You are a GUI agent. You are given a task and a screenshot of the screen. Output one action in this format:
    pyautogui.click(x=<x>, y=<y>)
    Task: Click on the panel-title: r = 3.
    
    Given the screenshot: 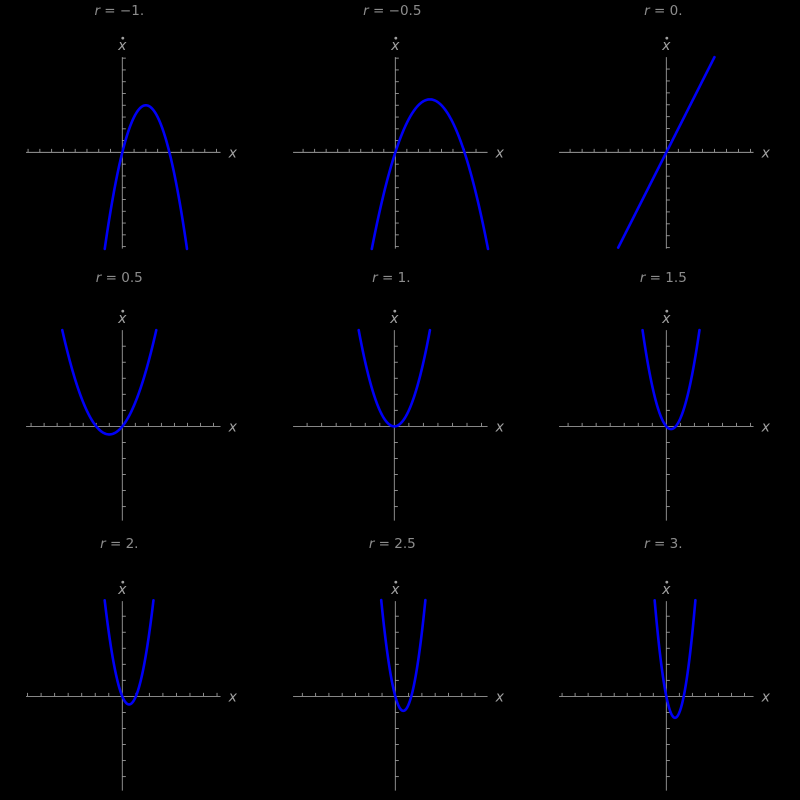 What is the action you would take?
    pyautogui.click(x=663, y=544)
    